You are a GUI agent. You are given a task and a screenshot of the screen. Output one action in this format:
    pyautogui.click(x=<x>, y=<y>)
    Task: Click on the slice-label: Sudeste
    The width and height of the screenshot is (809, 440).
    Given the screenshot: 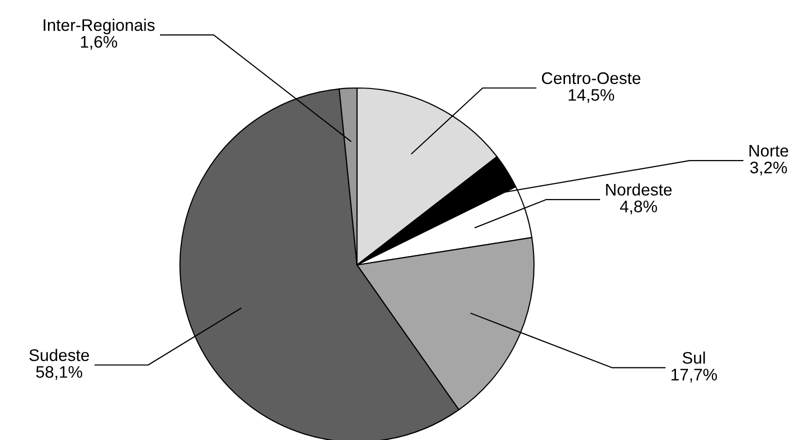 What is the action you would take?
    pyautogui.click(x=59, y=355)
    